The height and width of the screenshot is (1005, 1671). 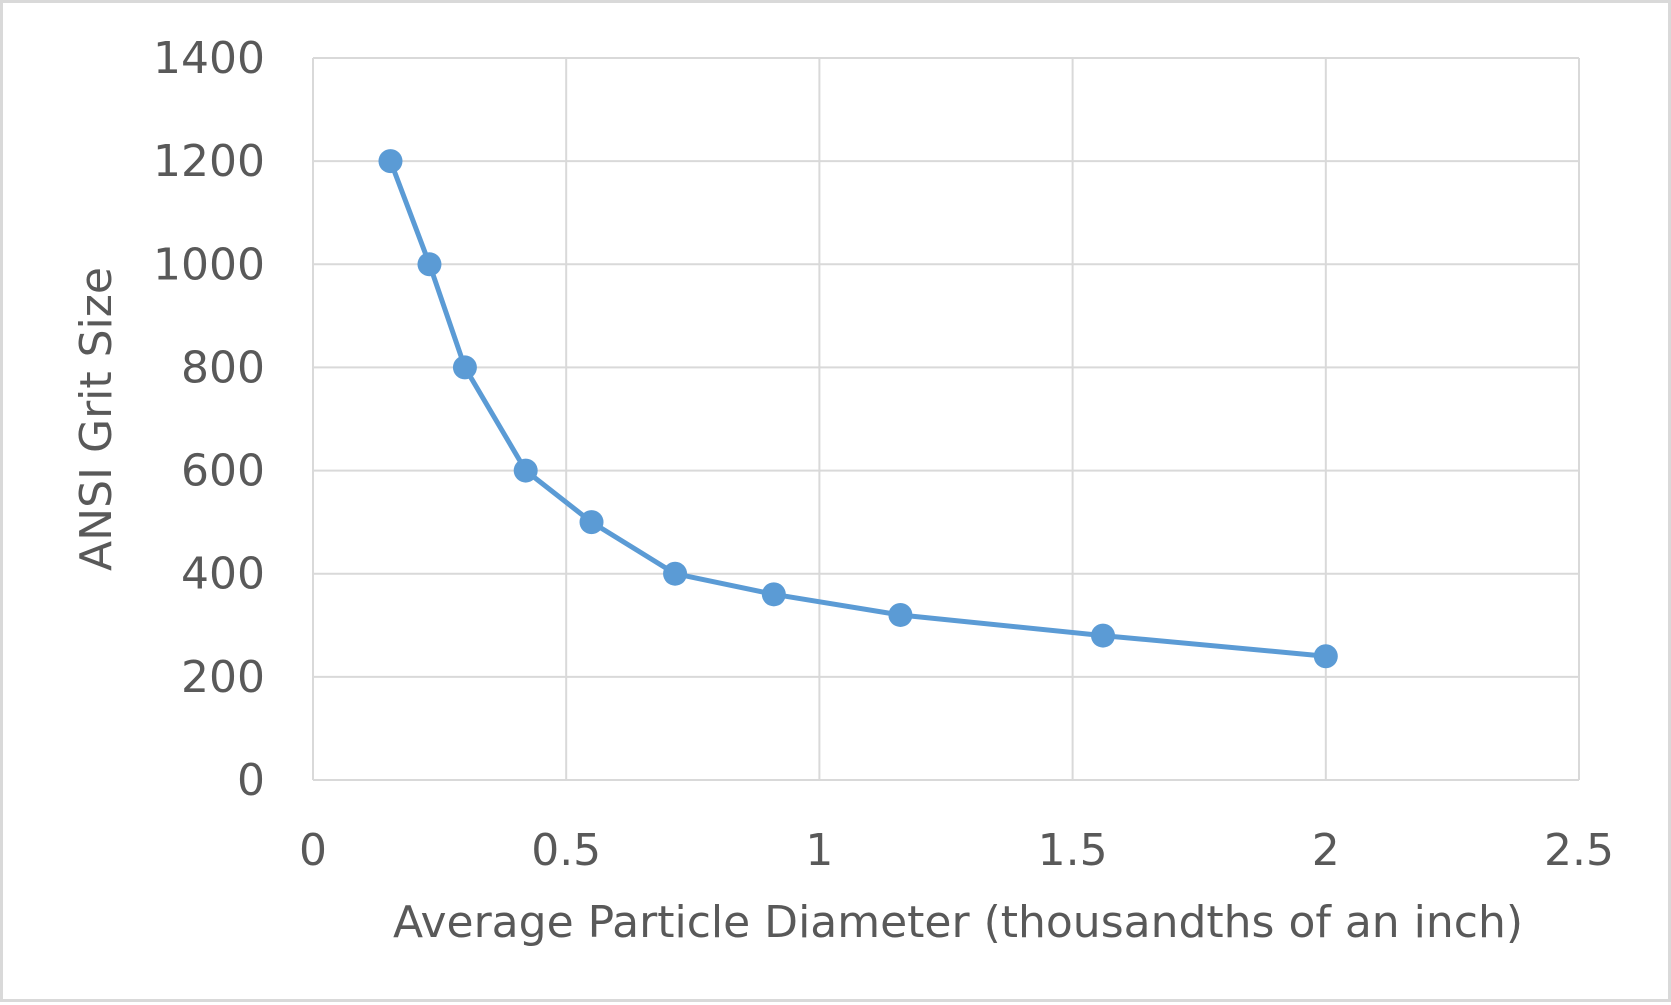 I want to click on y-axis-title: ANSI Grit Size, so click(x=96, y=419).